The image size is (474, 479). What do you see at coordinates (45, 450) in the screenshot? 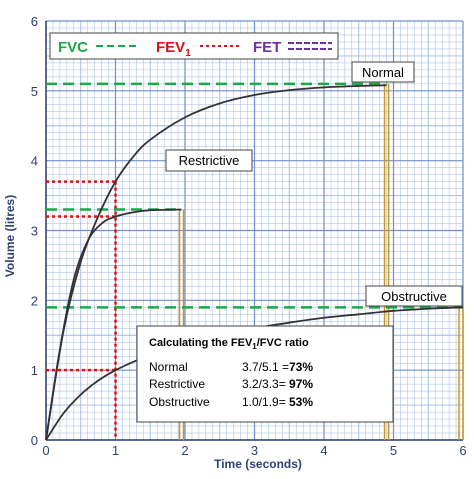
I see `x-tick-label: 0` at bounding box center [45, 450].